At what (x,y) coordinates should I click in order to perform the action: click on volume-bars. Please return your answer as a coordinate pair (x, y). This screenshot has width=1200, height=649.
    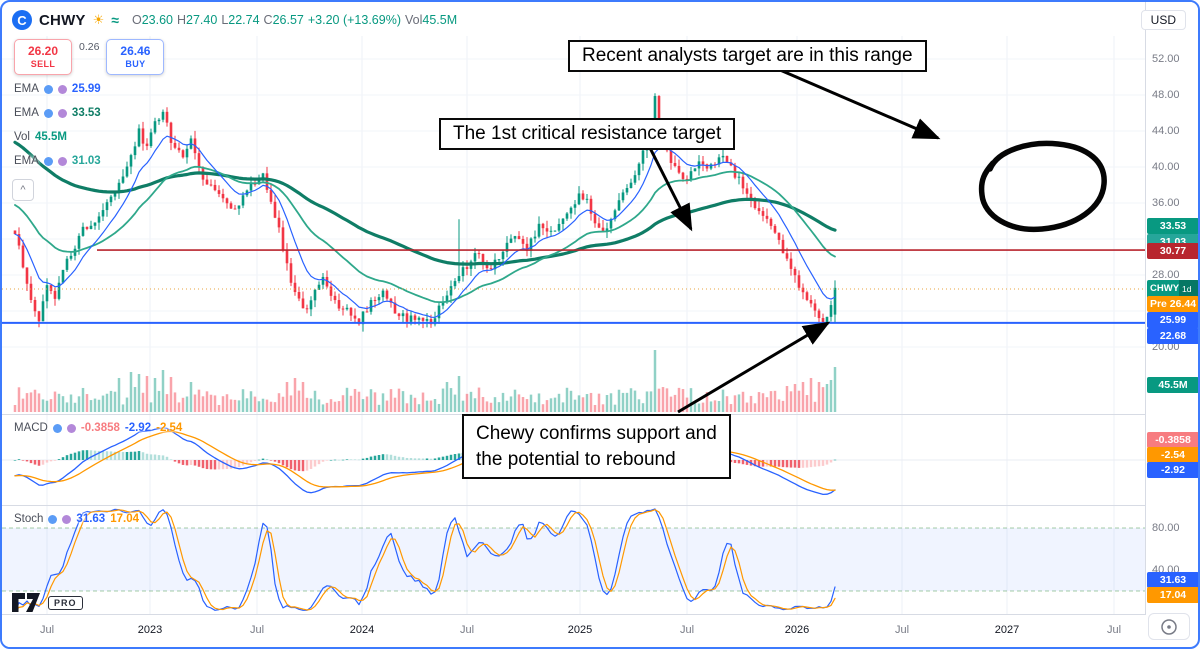
    Looking at the image, I should click on (425, 381).